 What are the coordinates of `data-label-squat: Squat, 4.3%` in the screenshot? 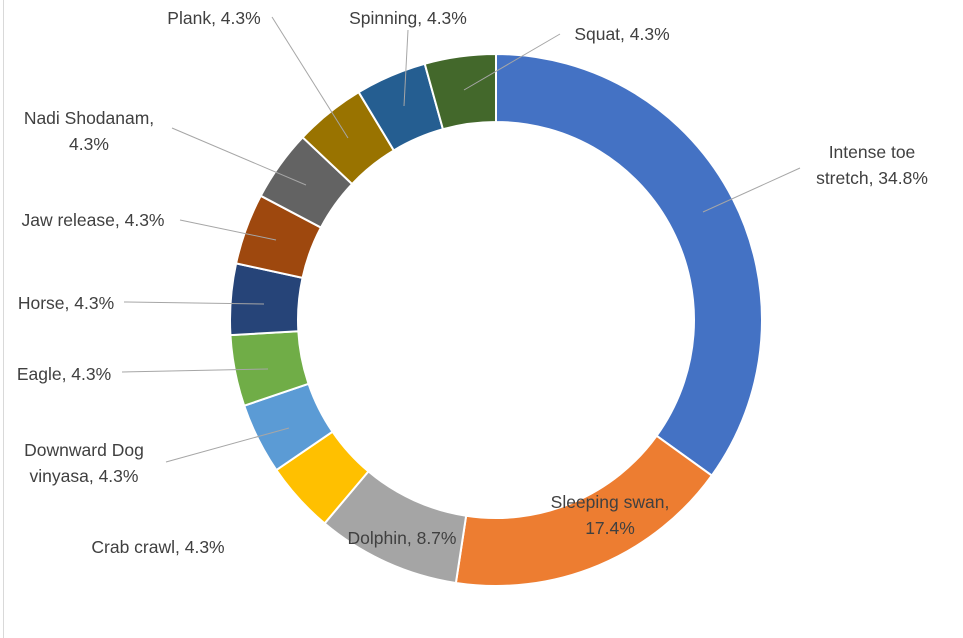 It's located at (621, 34).